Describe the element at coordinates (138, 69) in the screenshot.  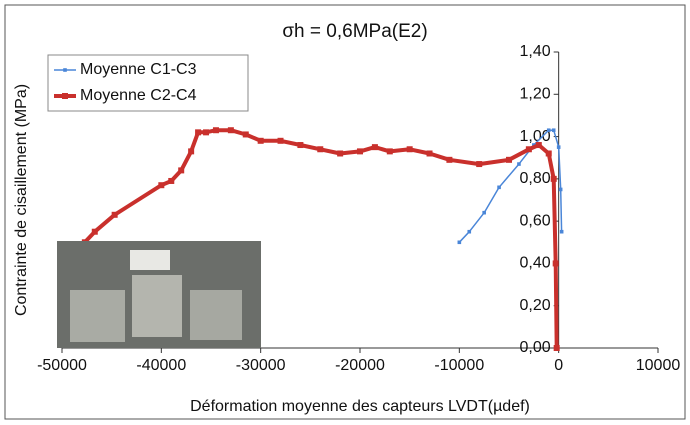
I see `legend-label: Moyenne C1-C3` at that location.